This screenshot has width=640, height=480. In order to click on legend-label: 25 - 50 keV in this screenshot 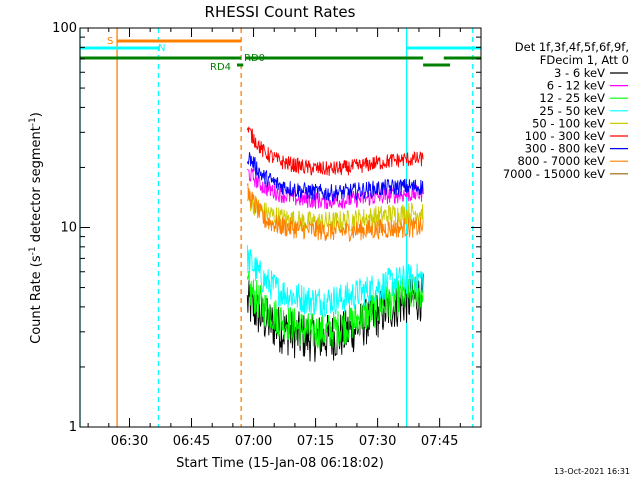, I will do `click(572, 111)`.